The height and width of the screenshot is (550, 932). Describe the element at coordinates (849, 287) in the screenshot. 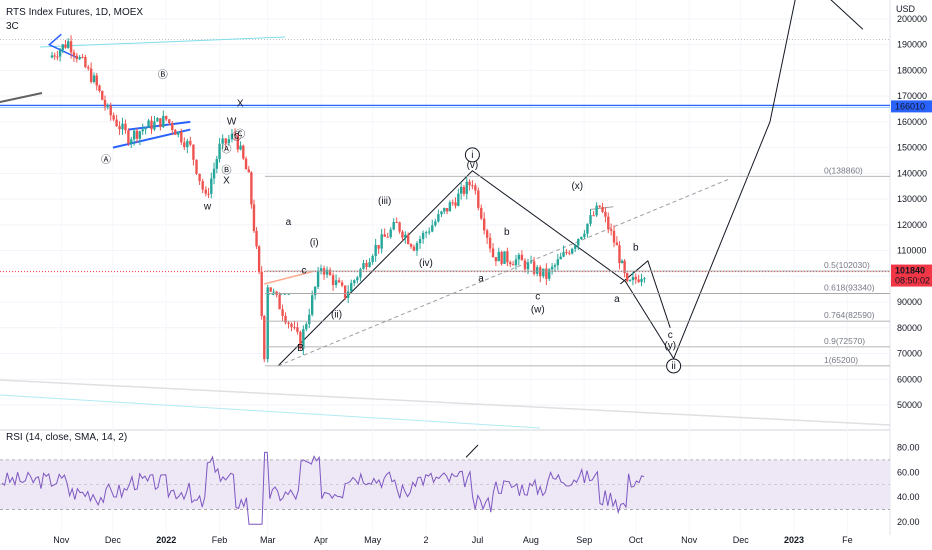

I see `fib-level-label: 0.618(93340)` at that location.